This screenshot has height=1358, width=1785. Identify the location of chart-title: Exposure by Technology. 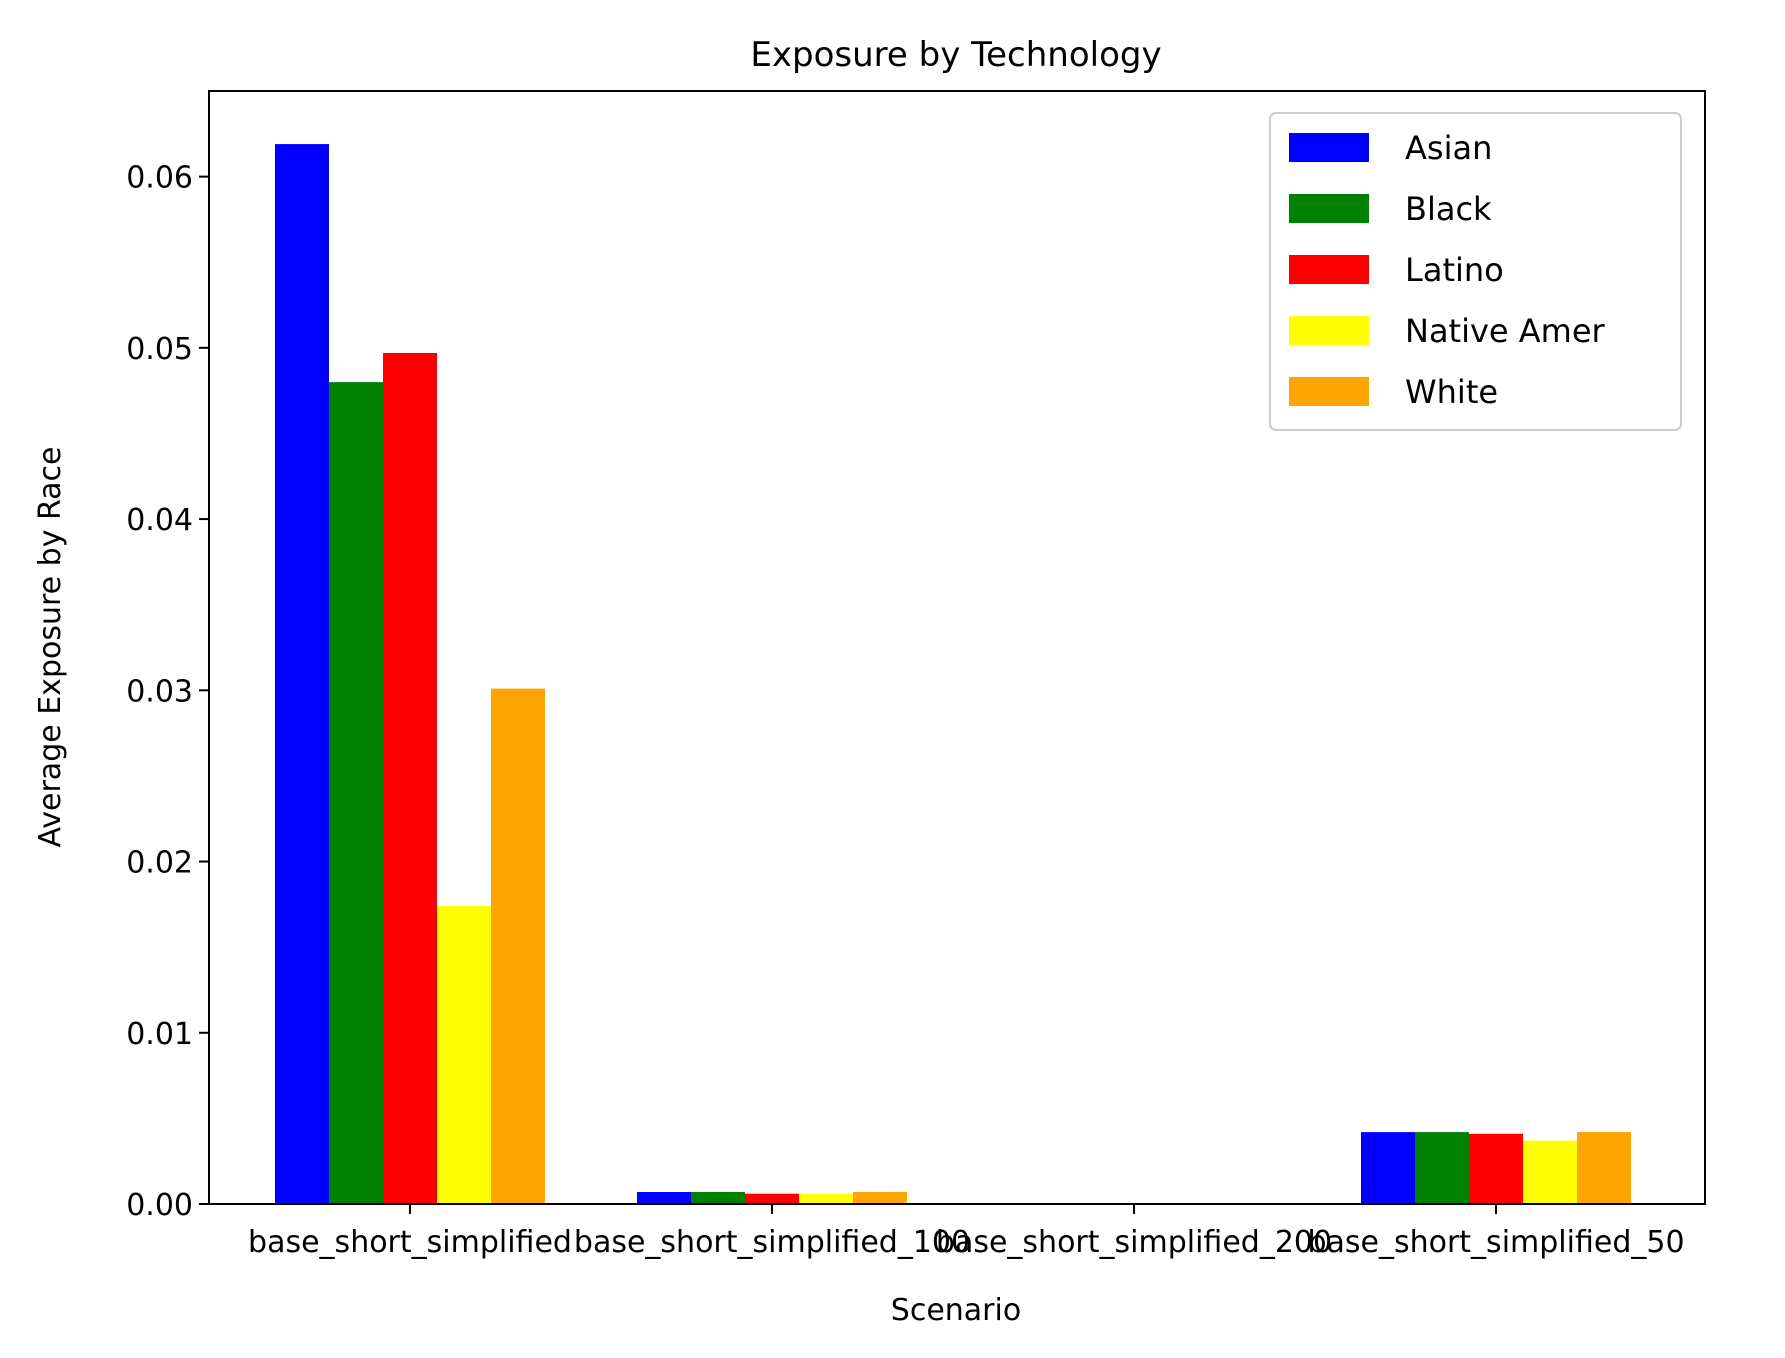
(955, 55).